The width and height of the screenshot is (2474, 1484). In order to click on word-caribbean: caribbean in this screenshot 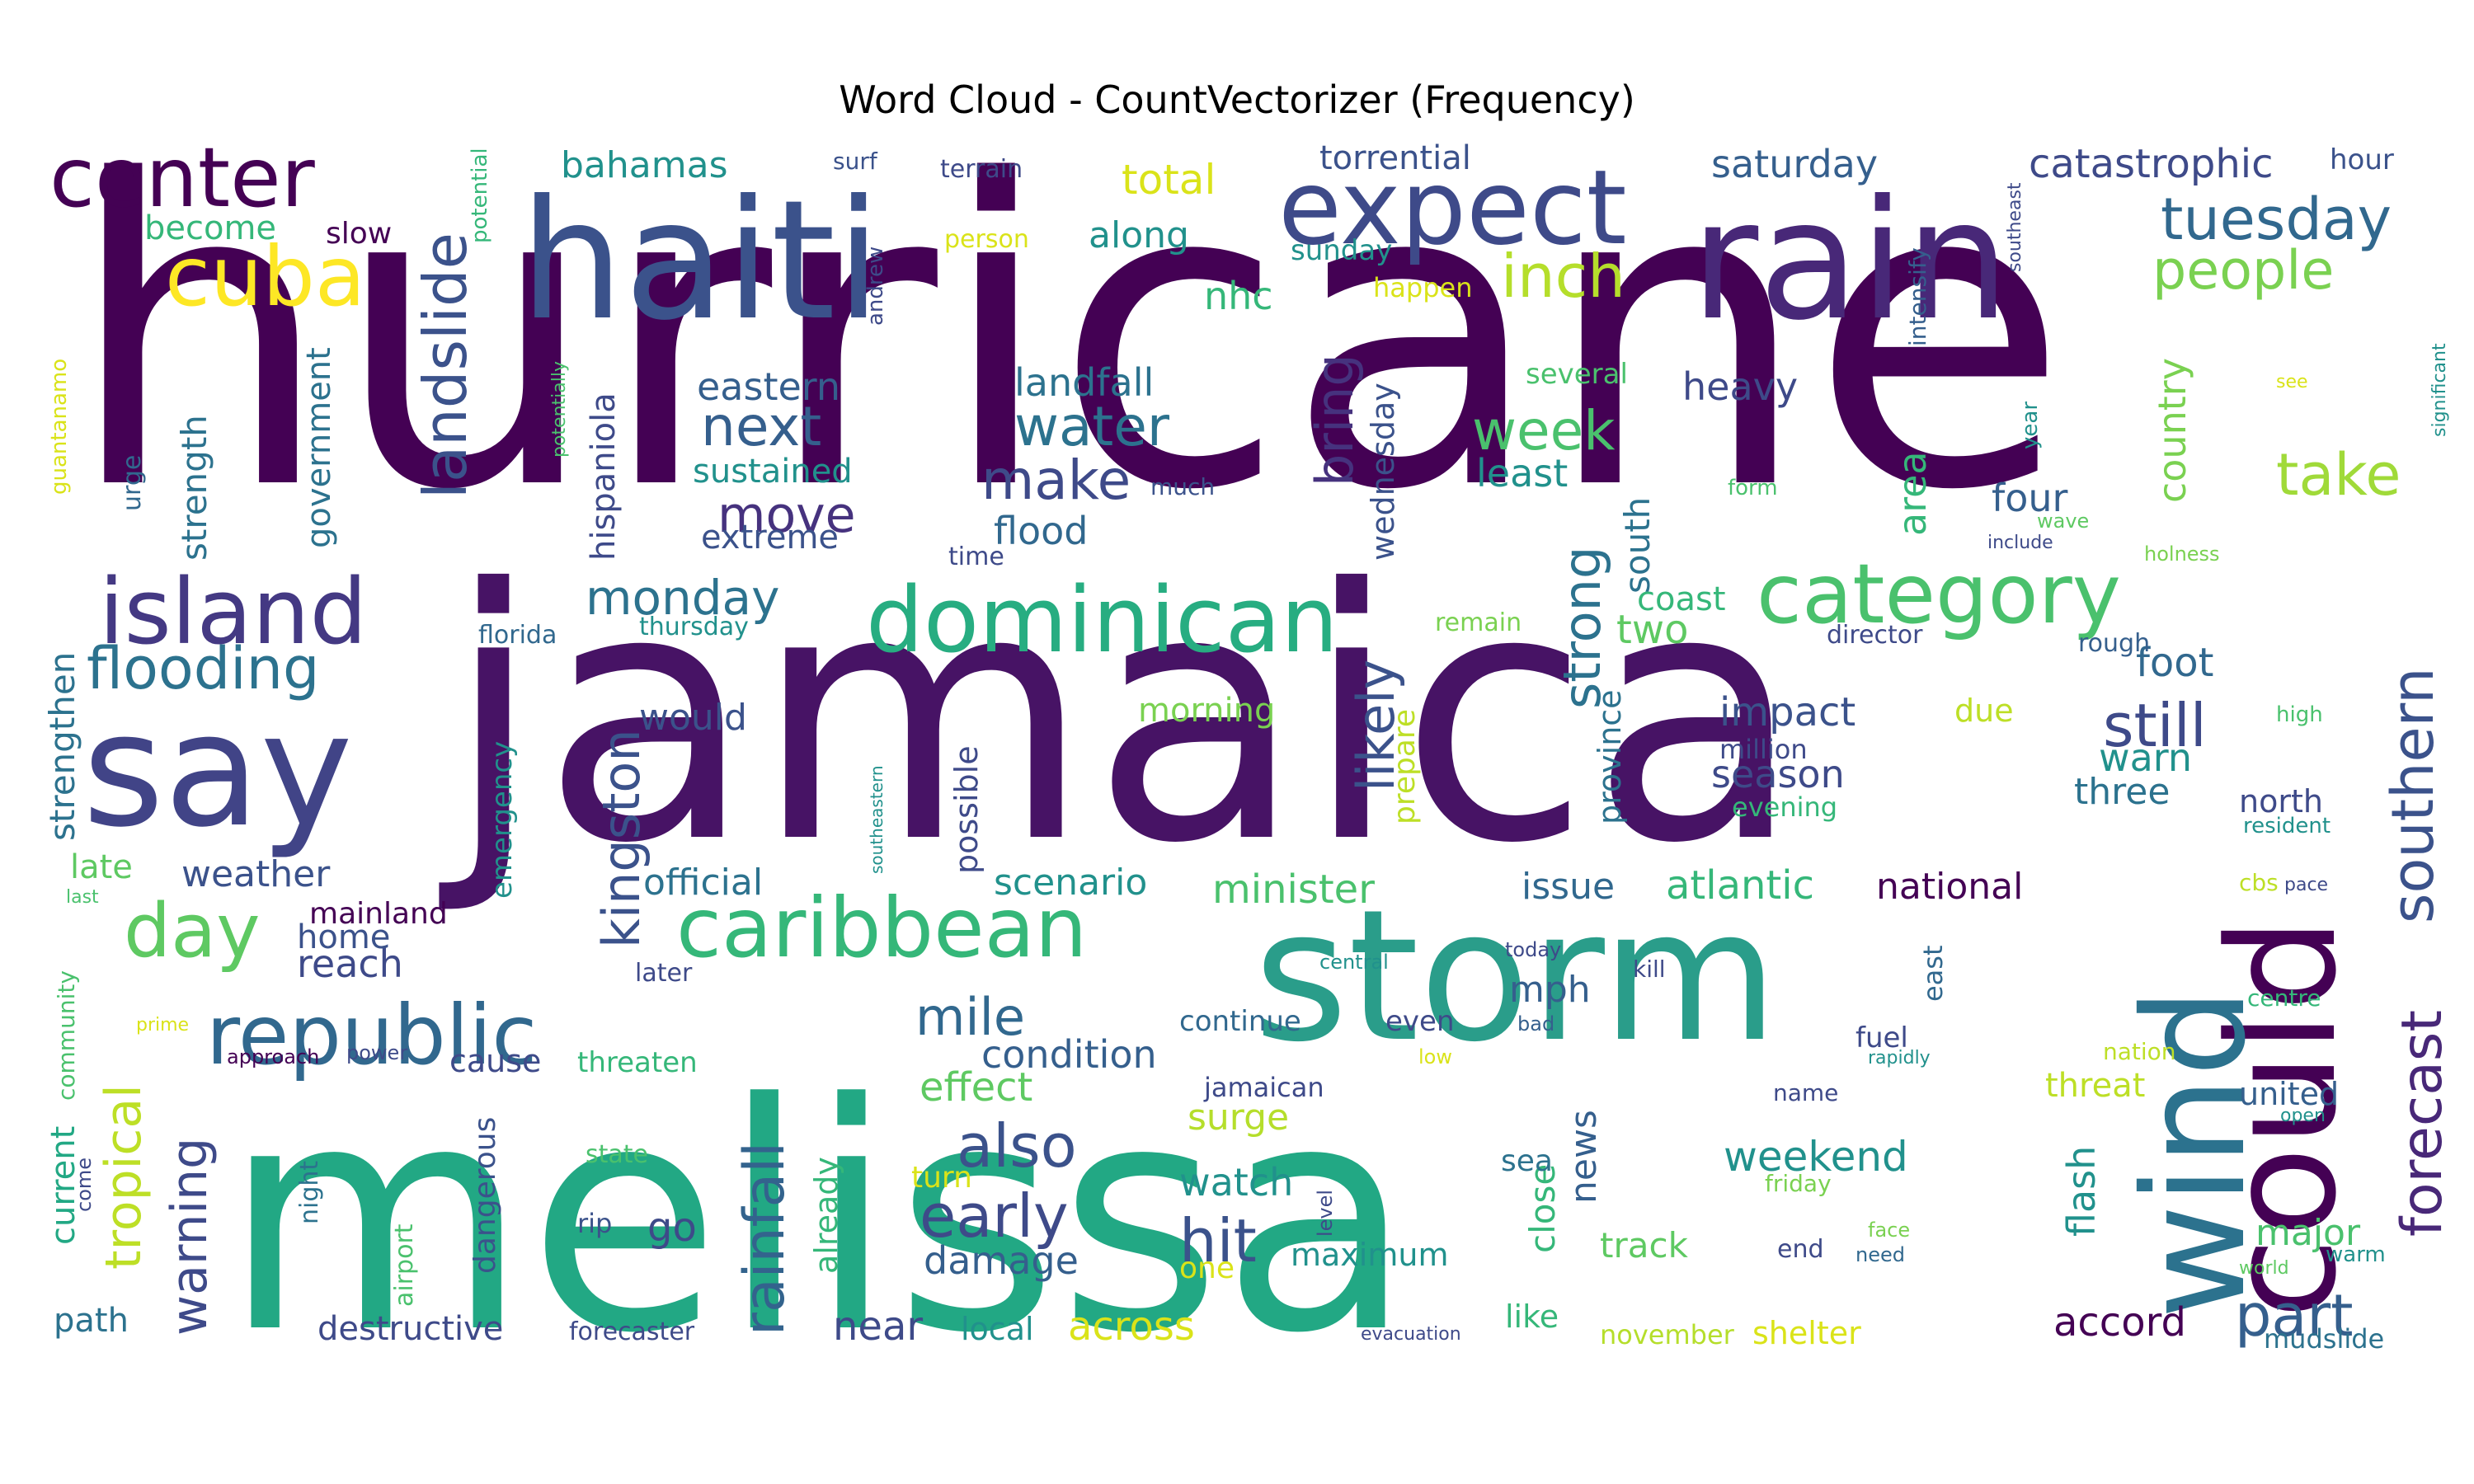, I will do `click(881, 928)`.